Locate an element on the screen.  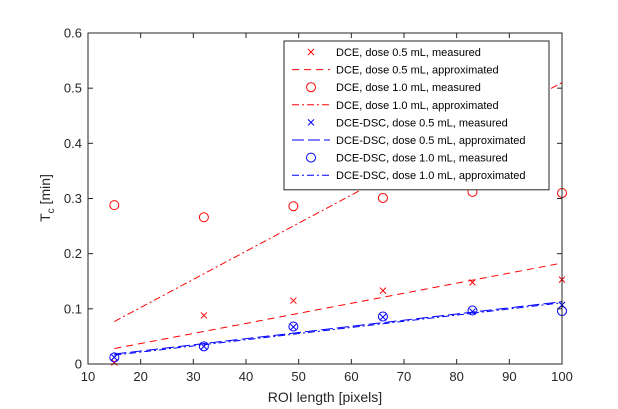
series-5-line is located at coordinates (338, 328).